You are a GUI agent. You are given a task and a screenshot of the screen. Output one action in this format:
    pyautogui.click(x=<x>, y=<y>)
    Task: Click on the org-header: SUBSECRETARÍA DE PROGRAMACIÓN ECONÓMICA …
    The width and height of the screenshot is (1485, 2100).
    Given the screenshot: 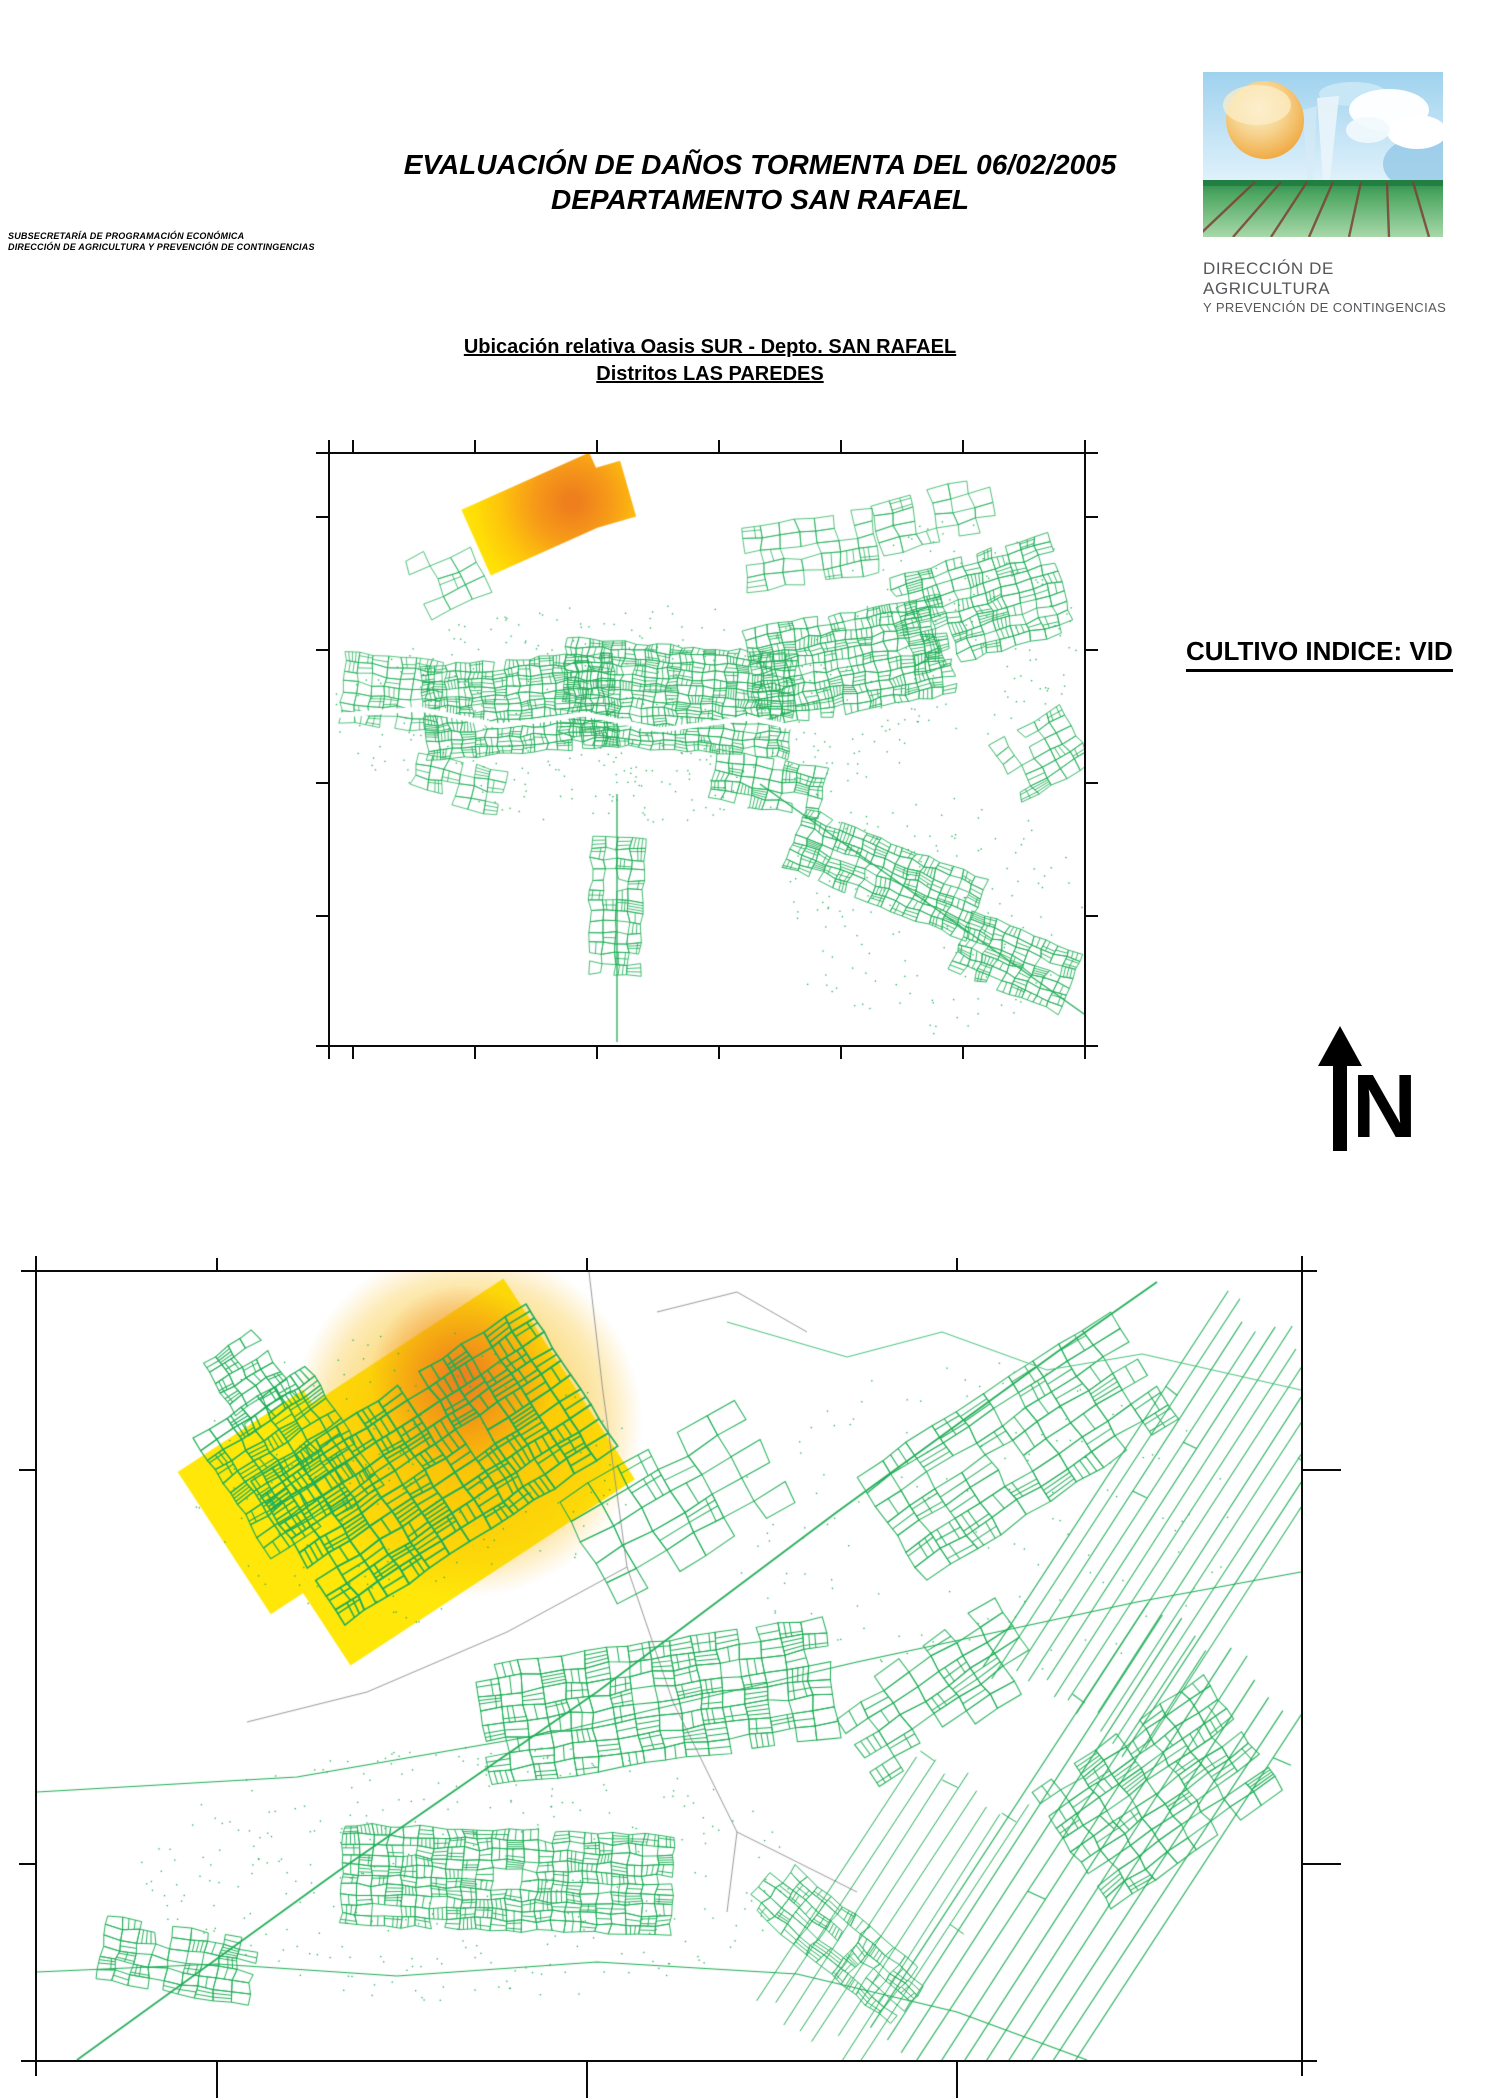 What is the action you would take?
    pyautogui.click(x=161, y=242)
    